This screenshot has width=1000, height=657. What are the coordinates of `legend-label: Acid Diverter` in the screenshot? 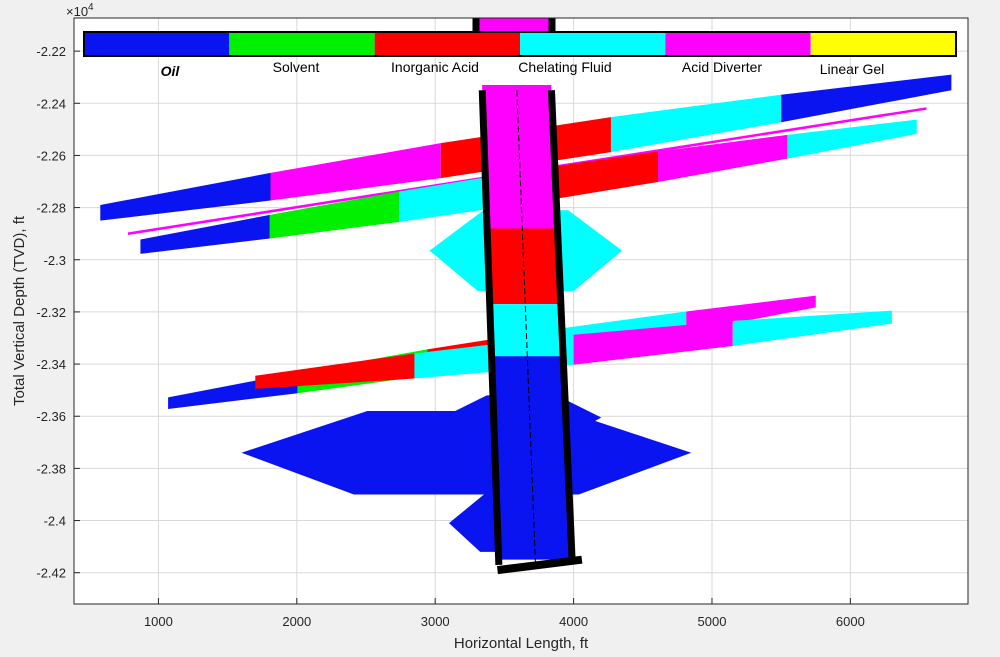 It's located at (722, 67).